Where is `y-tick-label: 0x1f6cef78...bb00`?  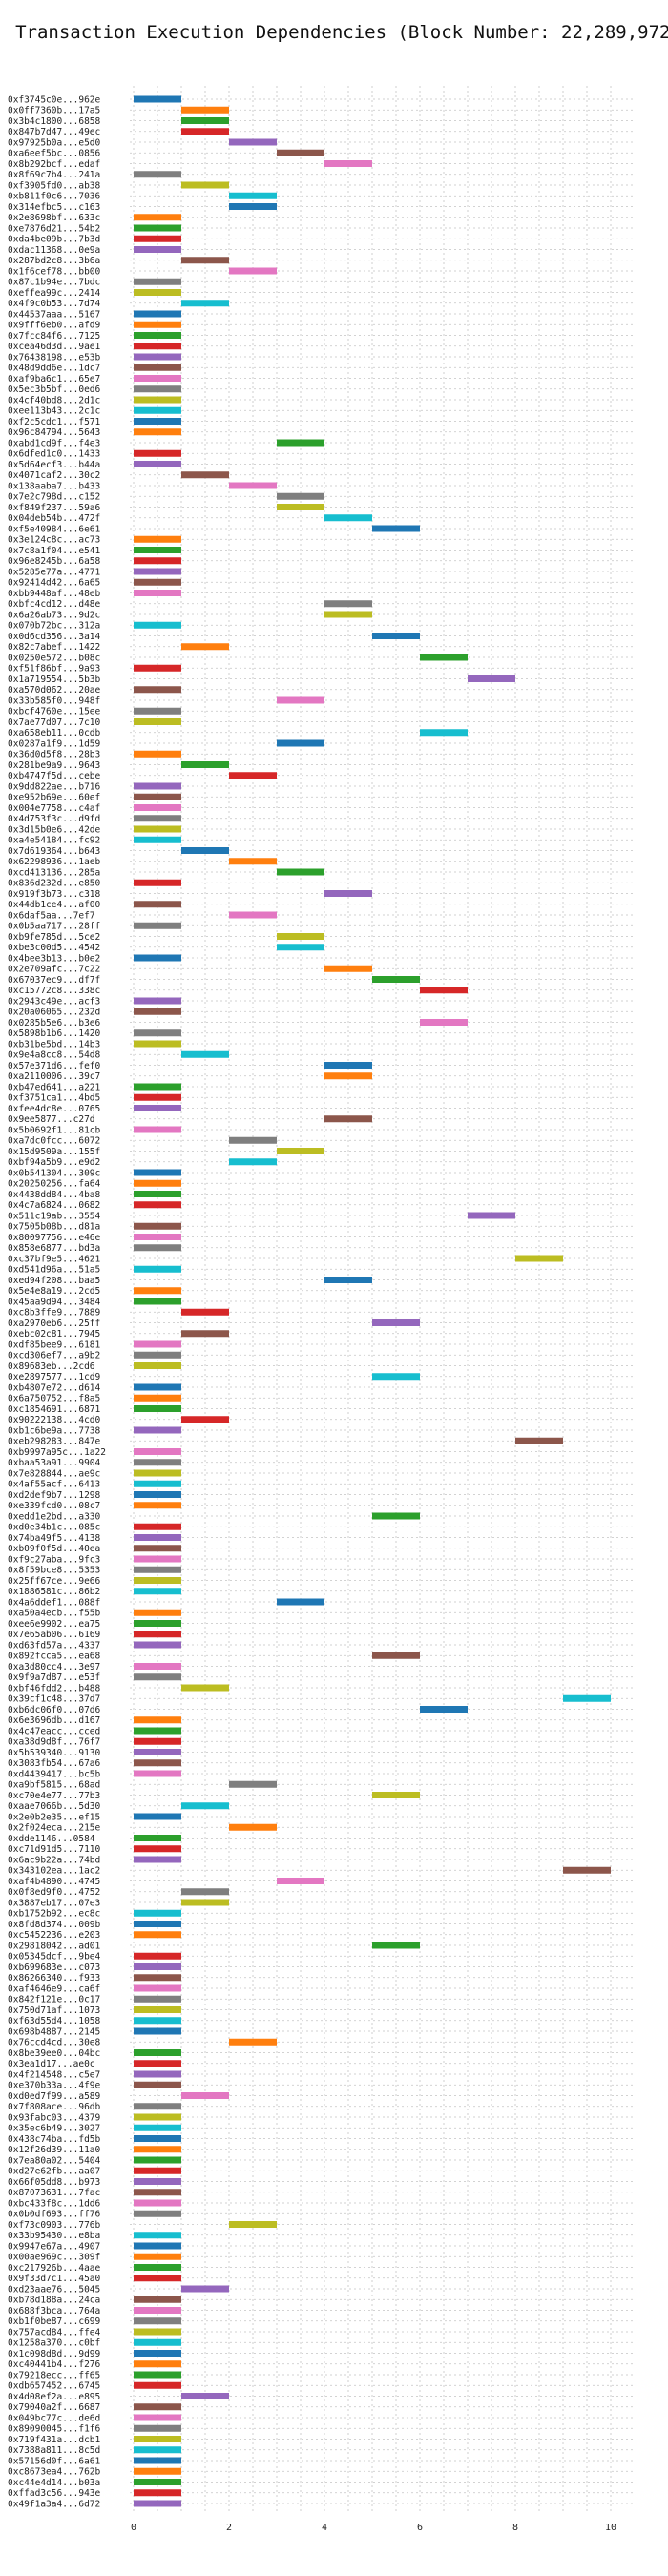 y-tick-label: 0x1f6cef78...bb00 is located at coordinates (54, 271).